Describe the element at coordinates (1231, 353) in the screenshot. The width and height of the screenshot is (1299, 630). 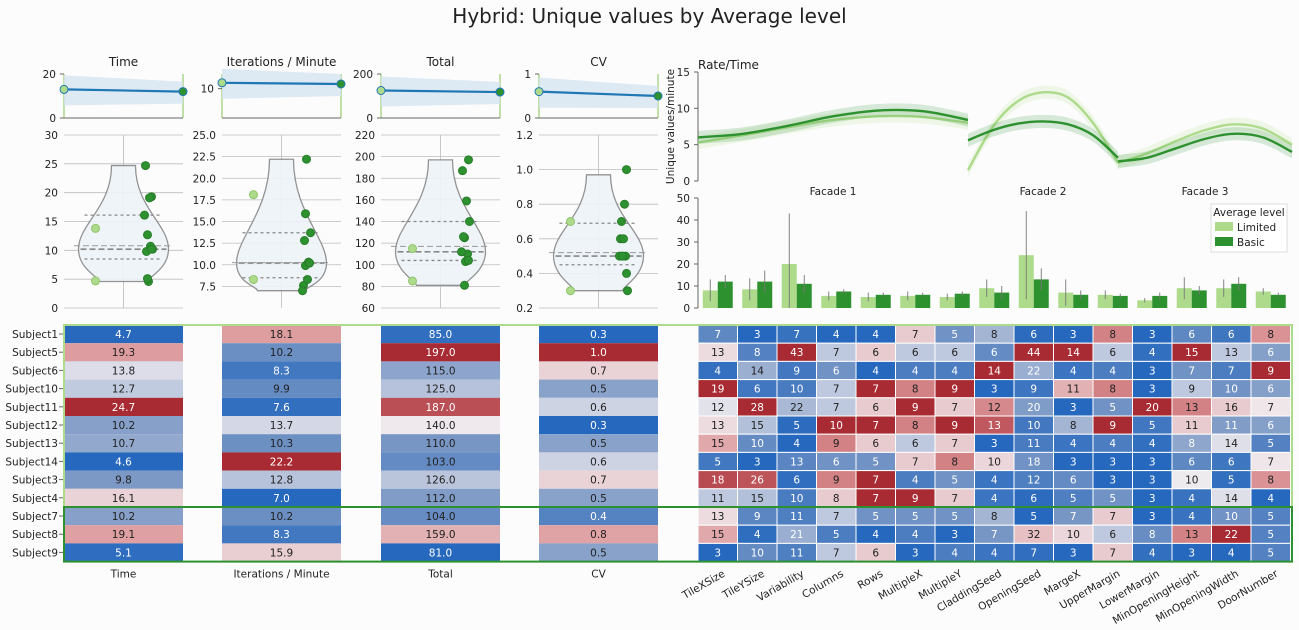
I see `param-cell-value: 13` at that location.